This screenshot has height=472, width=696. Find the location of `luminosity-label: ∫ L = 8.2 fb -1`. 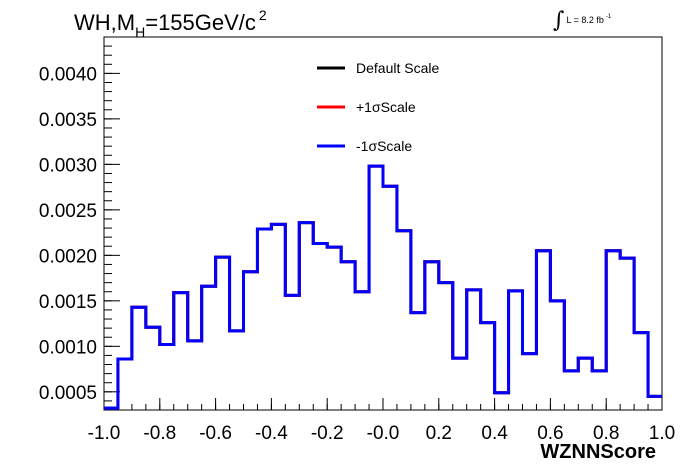

luminosity-label: ∫ L = 8.2 fb -1 is located at coordinates (582, 20).